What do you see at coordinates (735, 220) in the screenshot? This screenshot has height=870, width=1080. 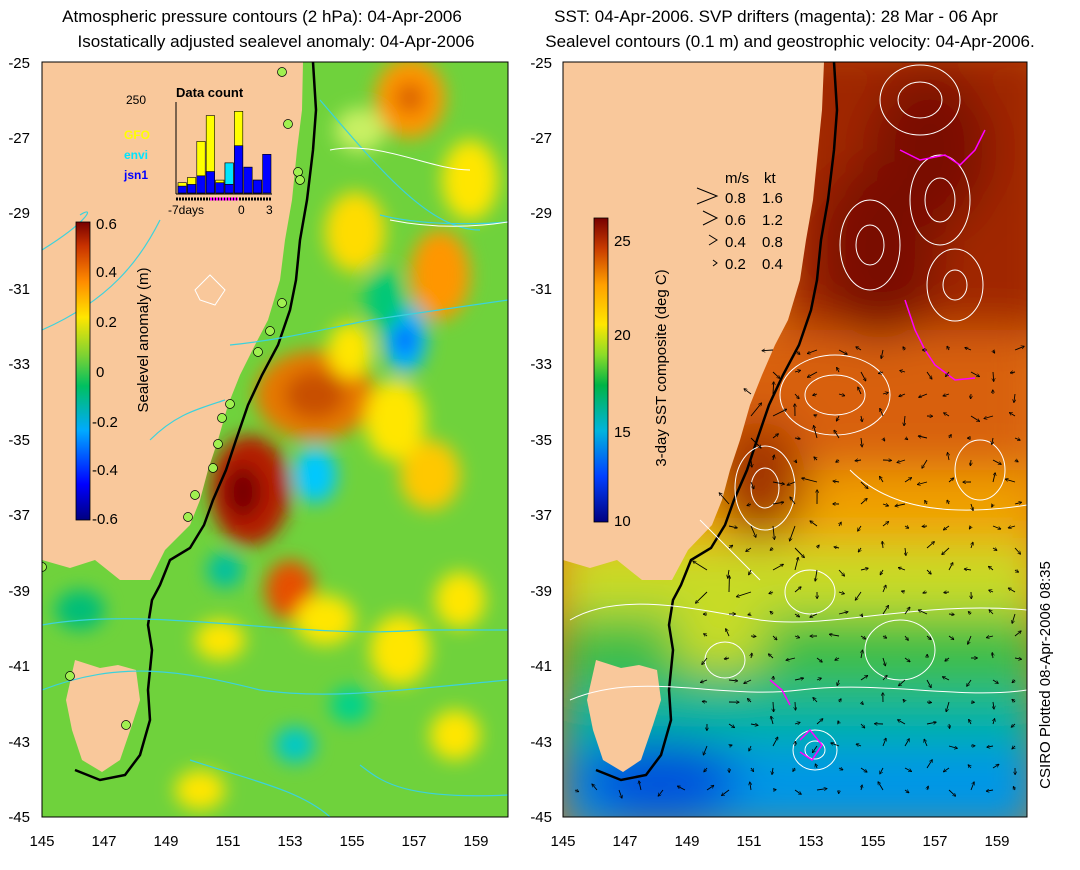 I see `velocity-legend-ms-1: 0.6` at bounding box center [735, 220].